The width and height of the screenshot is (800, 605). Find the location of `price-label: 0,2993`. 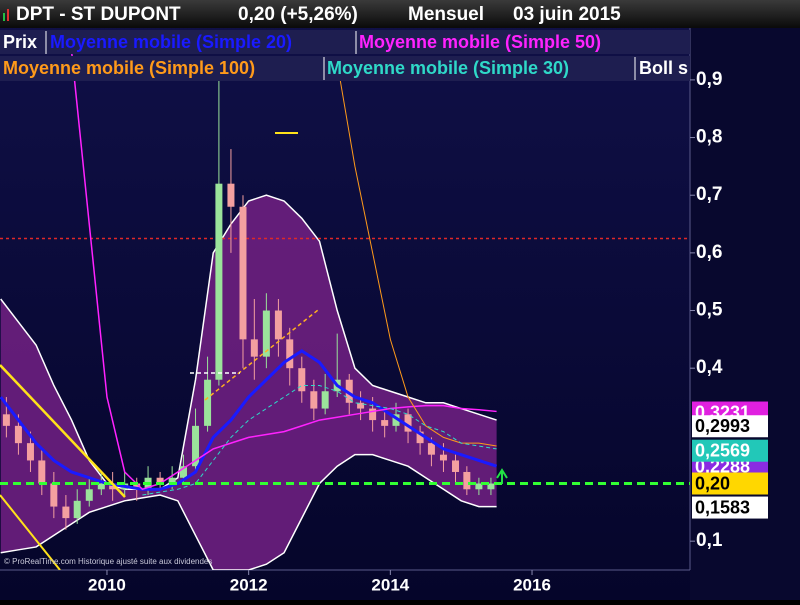

price-label: 0,2993 is located at coordinates (722, 426).